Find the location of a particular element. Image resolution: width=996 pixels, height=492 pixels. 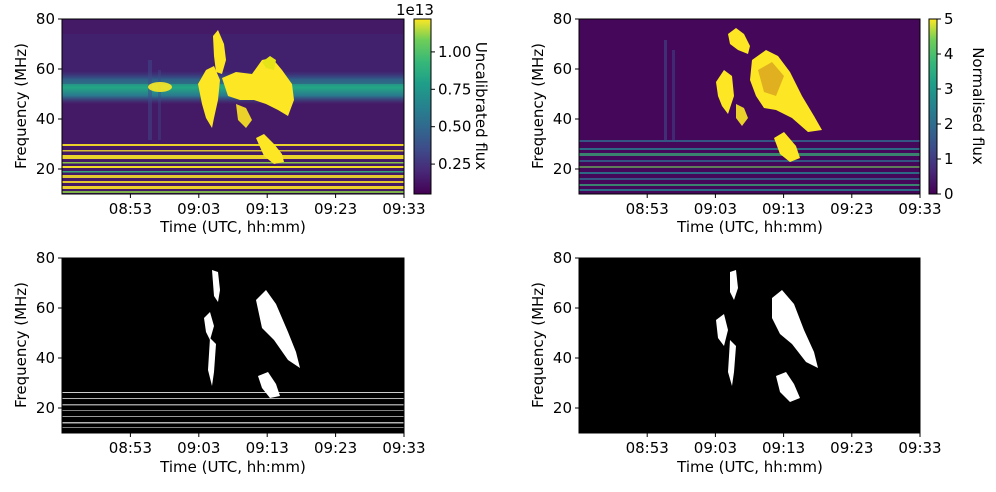

colorbar-label: Uncalibrated flux is located at coordinates (481, 106).